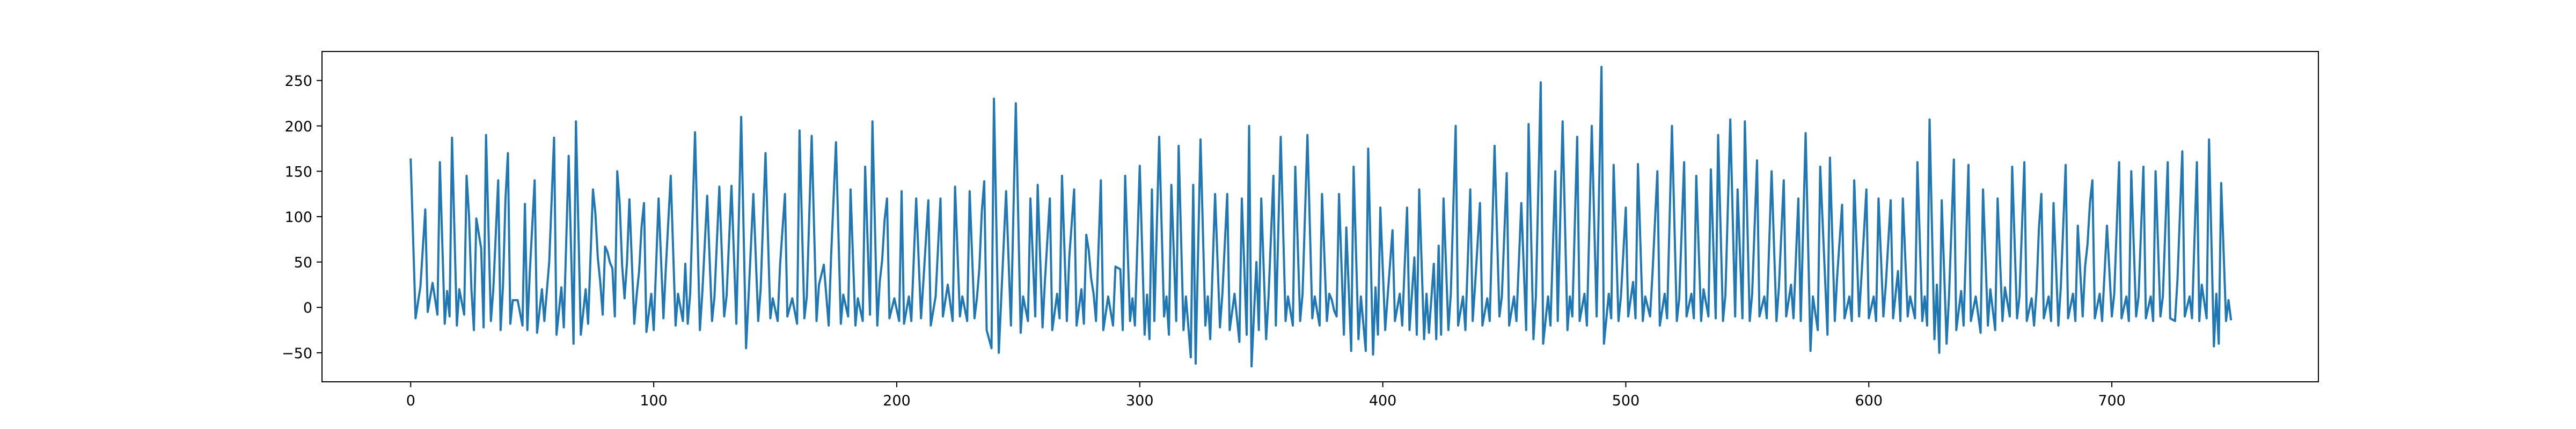  What do you see at coordinates (2112, 401) in the screenshot?
I see `x-tick-label: 700` at bounding box center [2112, 401].